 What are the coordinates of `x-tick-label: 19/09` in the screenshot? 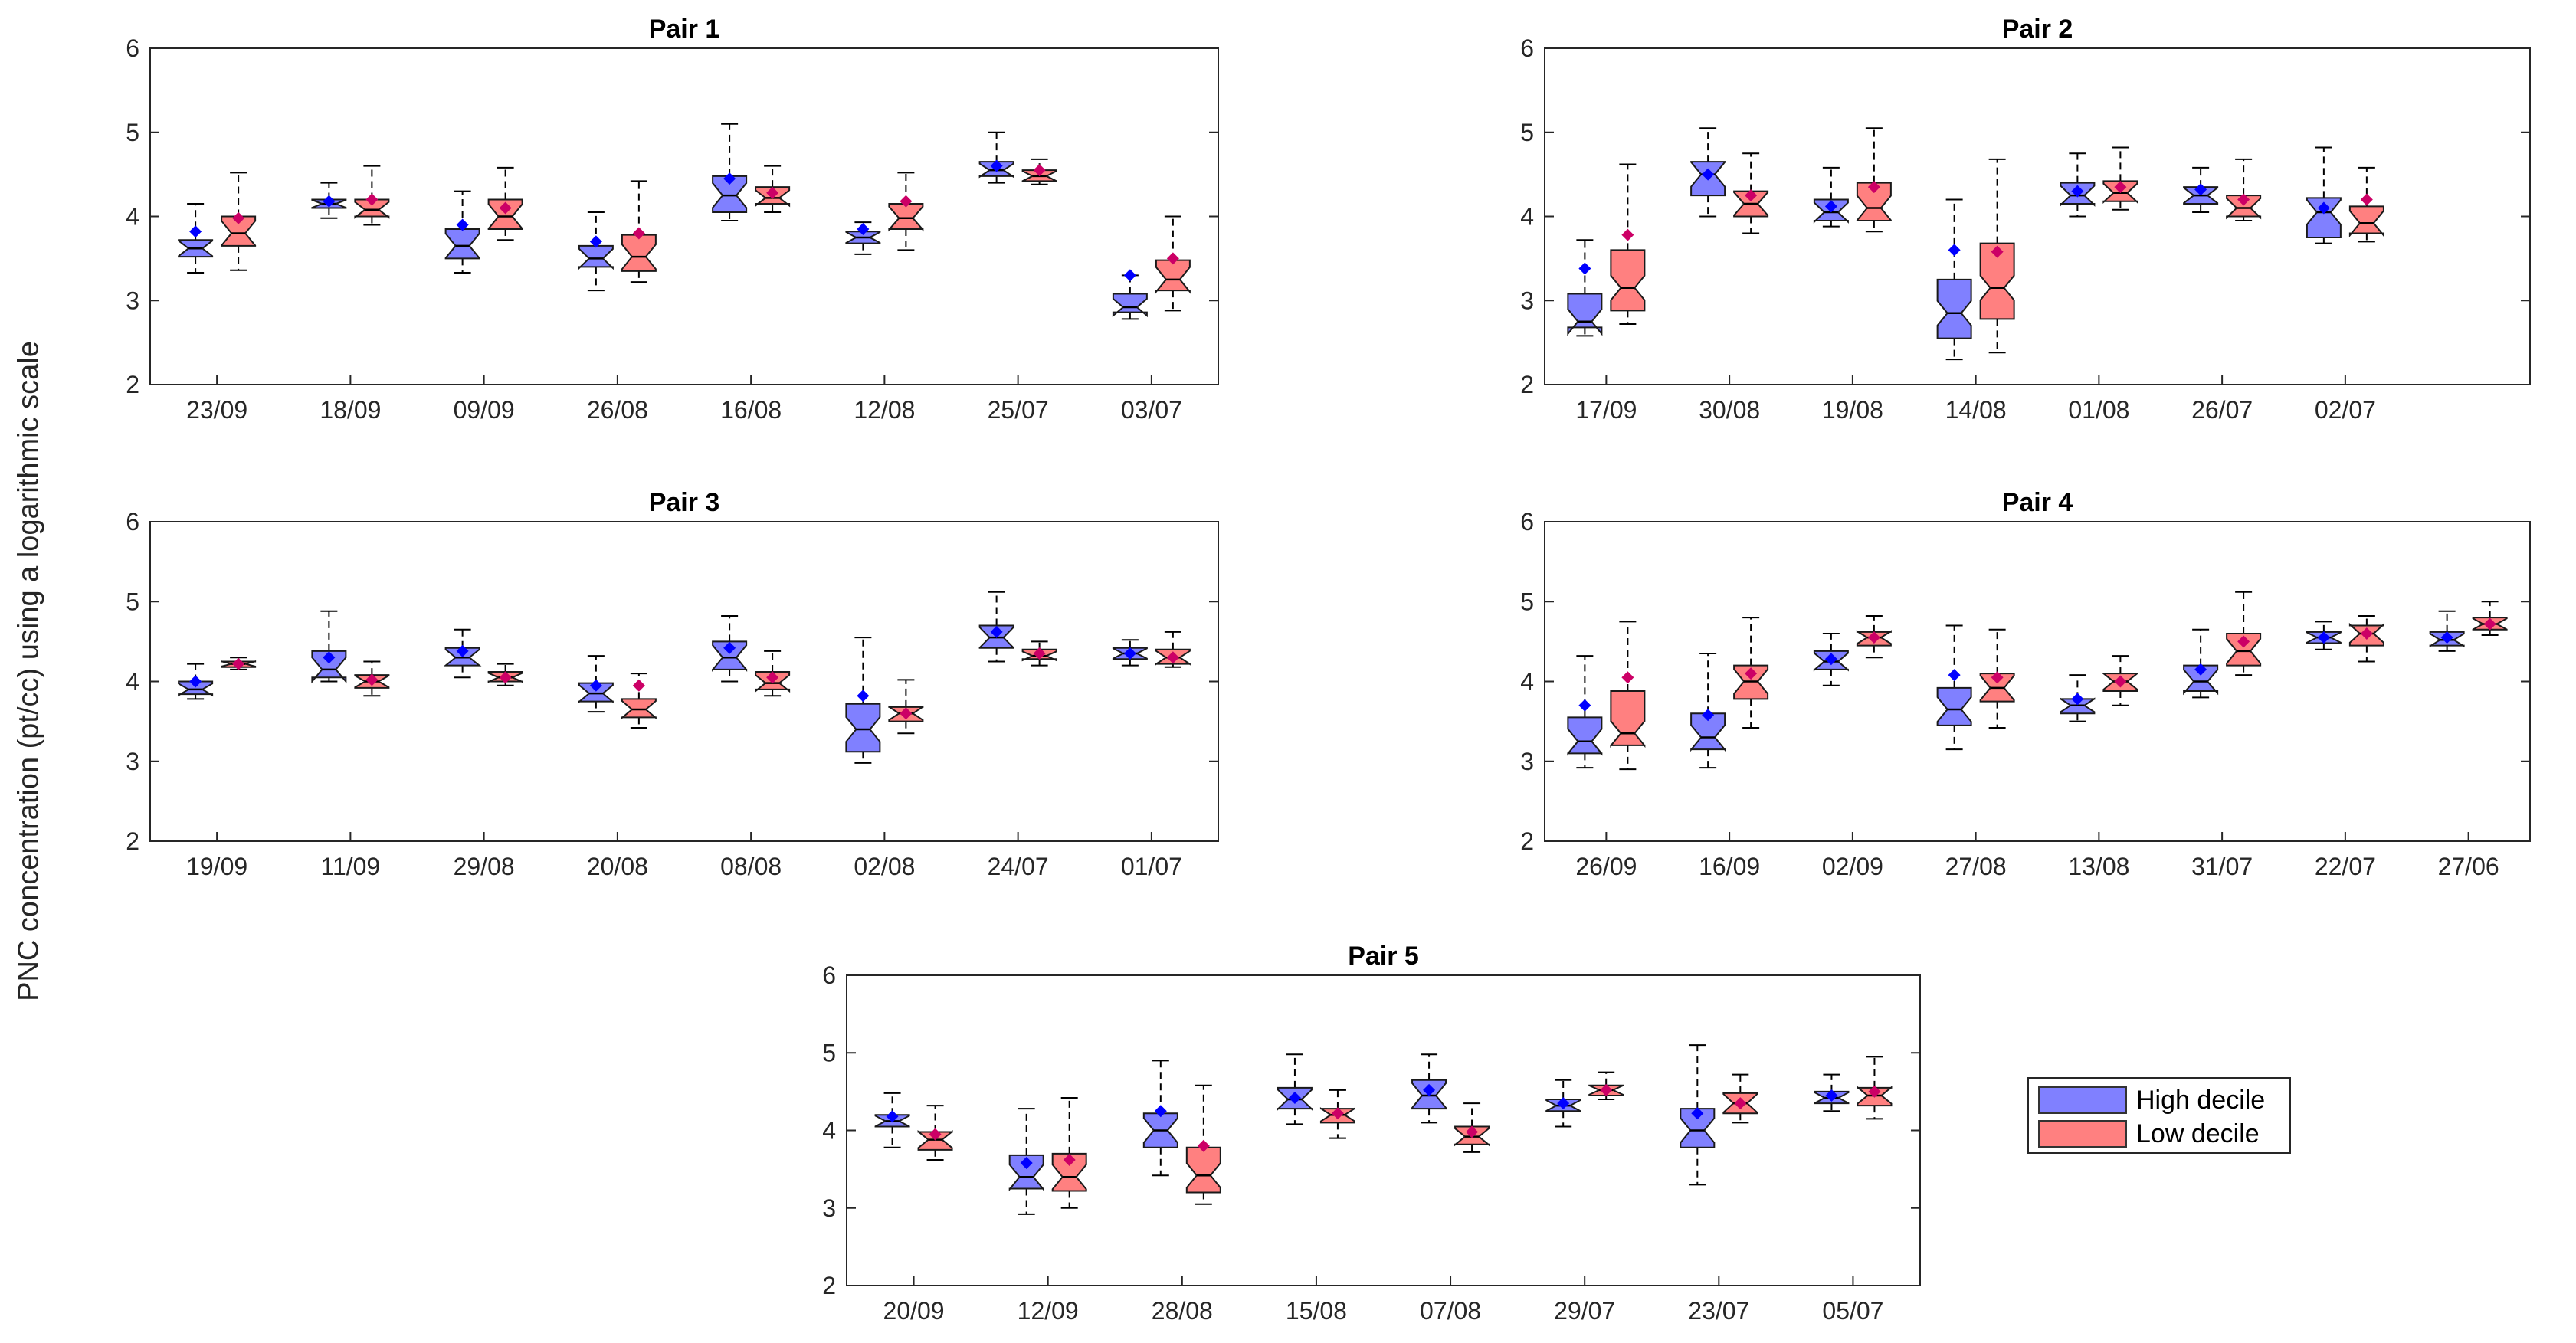 It's located at (217, 866).